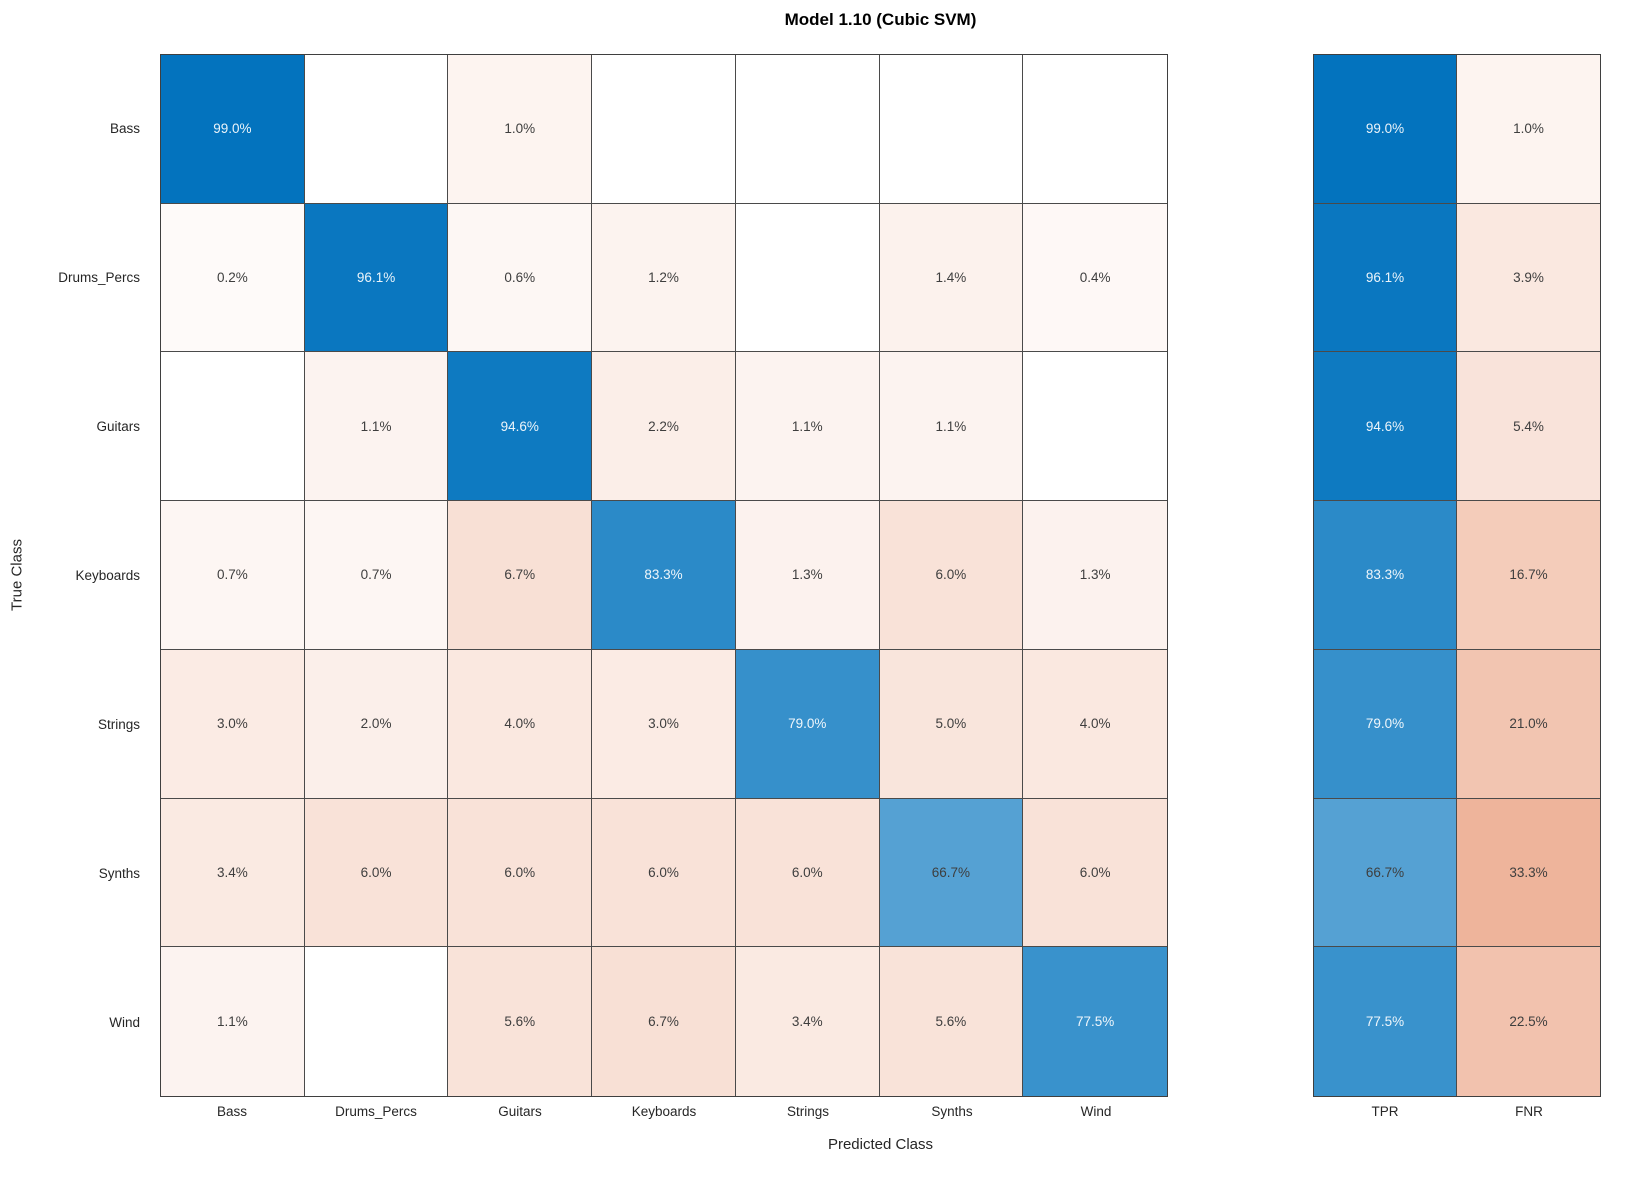 This screenshot has height=1182, width=1629. I want to click on matrix-cell-Bass-Wind, so click(1095, 129).